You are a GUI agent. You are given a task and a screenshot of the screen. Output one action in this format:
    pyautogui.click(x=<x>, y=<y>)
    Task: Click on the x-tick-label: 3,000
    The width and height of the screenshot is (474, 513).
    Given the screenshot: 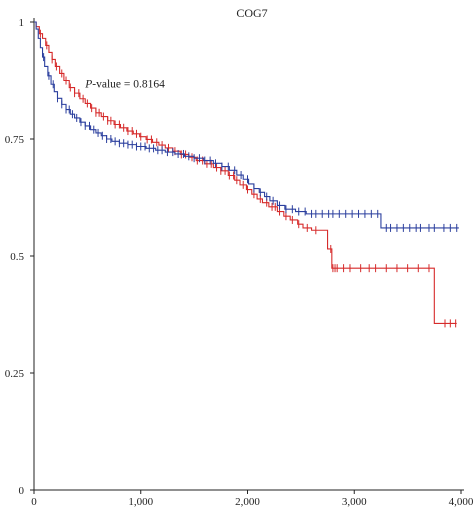 What is the action you would take?
    pyautogui.click(x=354, y=502)
    